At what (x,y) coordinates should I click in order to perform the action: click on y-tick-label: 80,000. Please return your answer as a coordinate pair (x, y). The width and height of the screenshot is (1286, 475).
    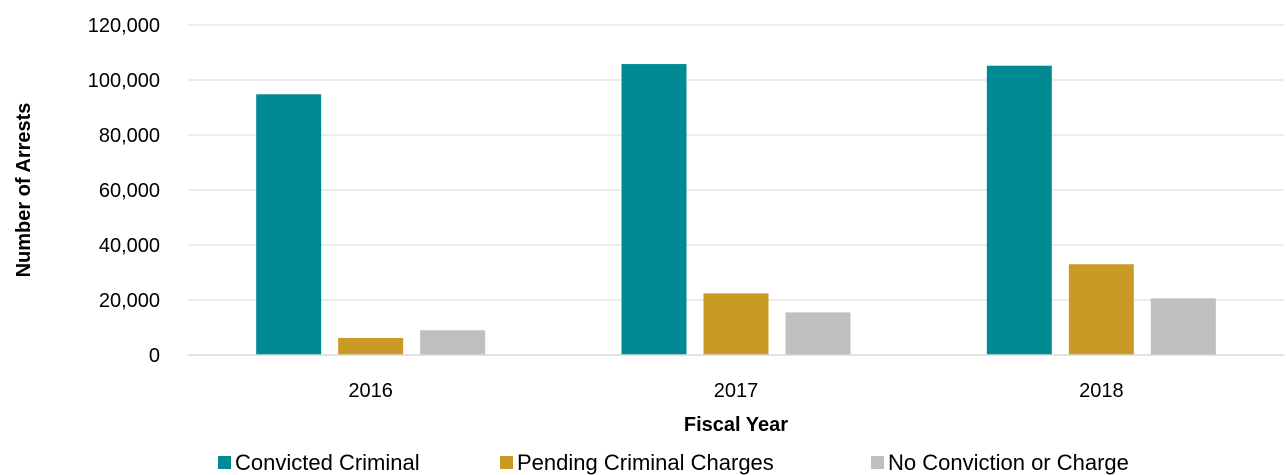
    Looking at the image, I should click on (129, 136).